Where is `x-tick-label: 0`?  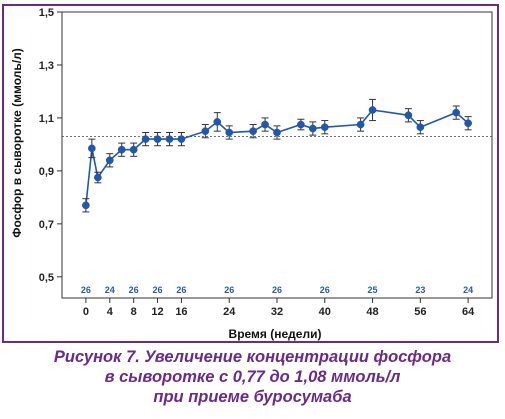
x-tick-label: 0 is located at coordinates (86, 312).